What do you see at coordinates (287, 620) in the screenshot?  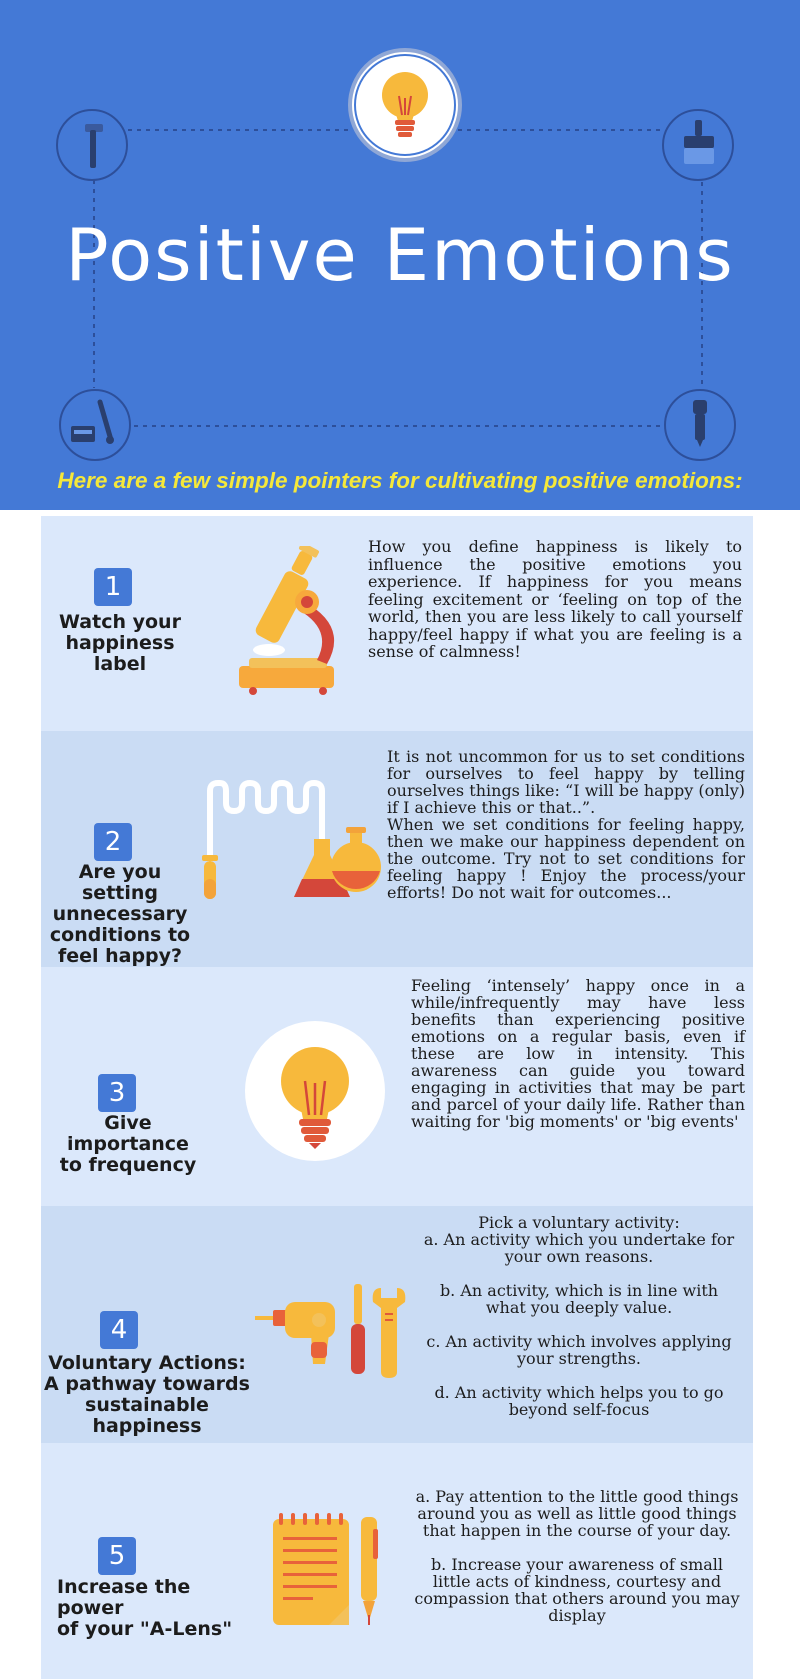 I see `microscope-icon` at bounding box center [287, 620].